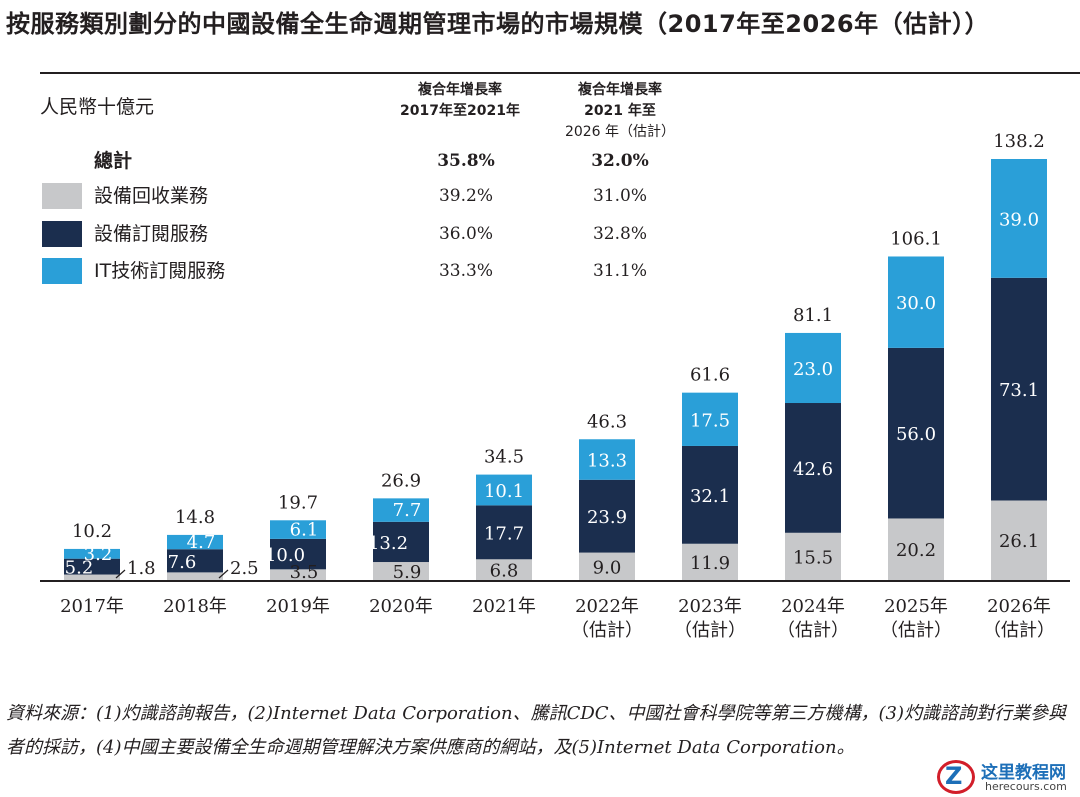  What do you see at coordinates (97, 107) in the screenshot?
I see `unit-label: 人民幣十億元` at bounding box center [97, 107].